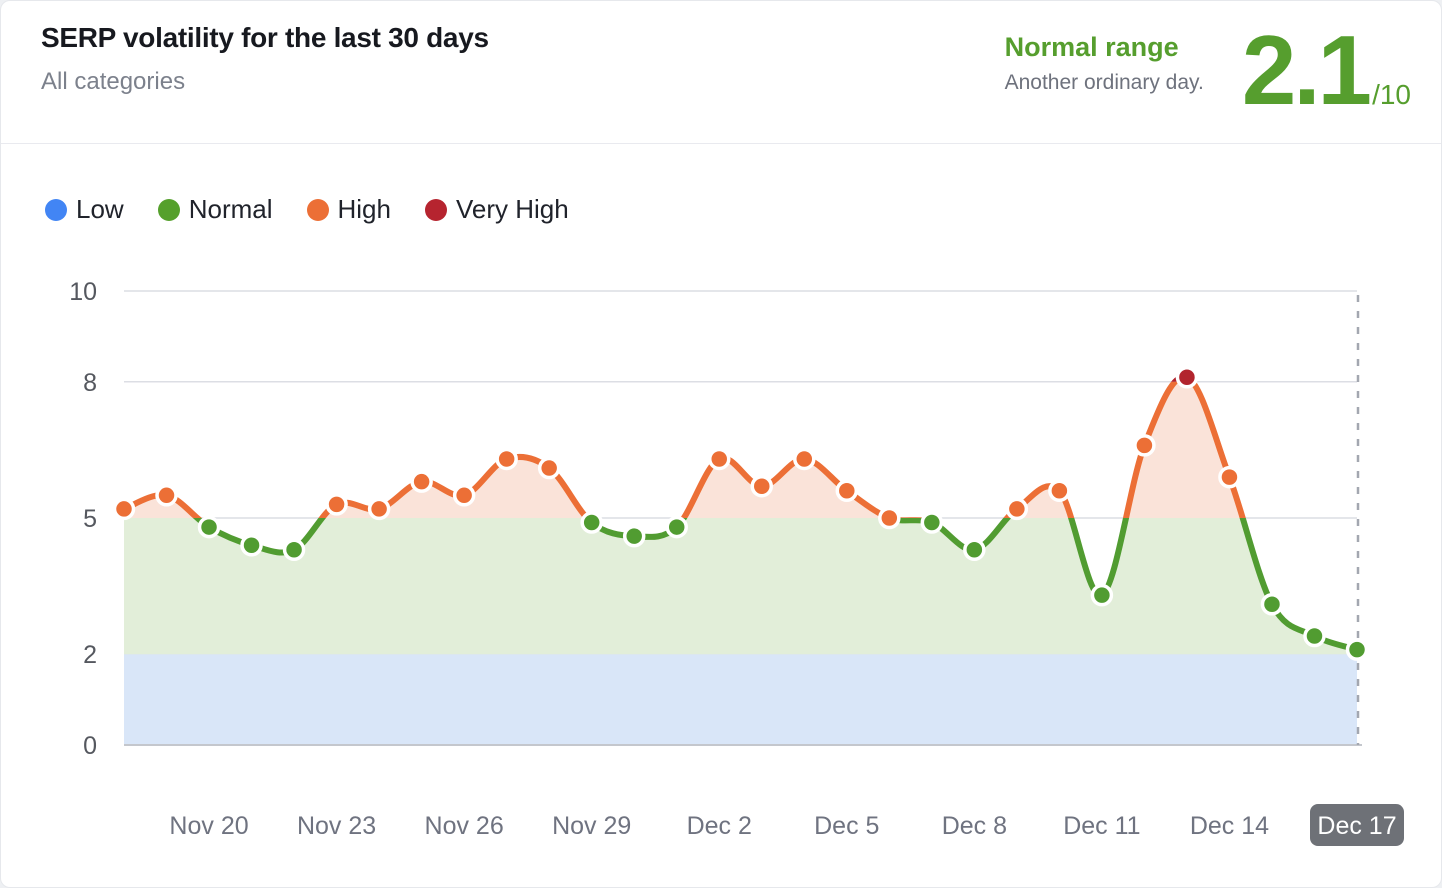 The height and width of the screenshot is (888, 1442). Describe the element at coordinates (846, 826) in the screenshot. I see `x-tick-label-dec-5: Dec 5` at that location.